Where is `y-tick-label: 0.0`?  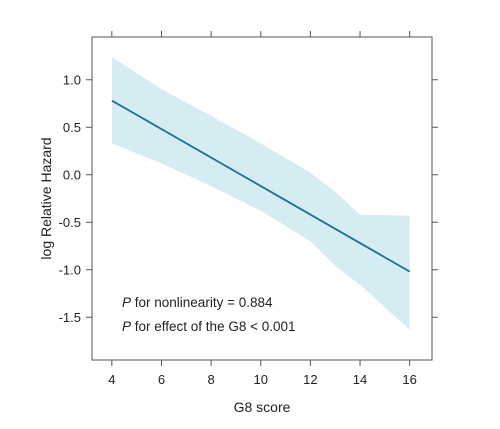 y-tick-label: 0.0 is located at coordinates (72, 174).